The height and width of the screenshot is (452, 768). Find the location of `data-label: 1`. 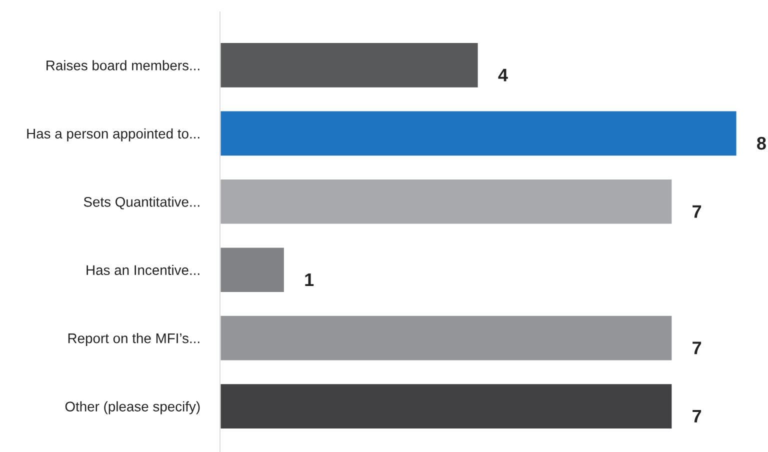

data-label: 1 is located at coordinates (309, 280).